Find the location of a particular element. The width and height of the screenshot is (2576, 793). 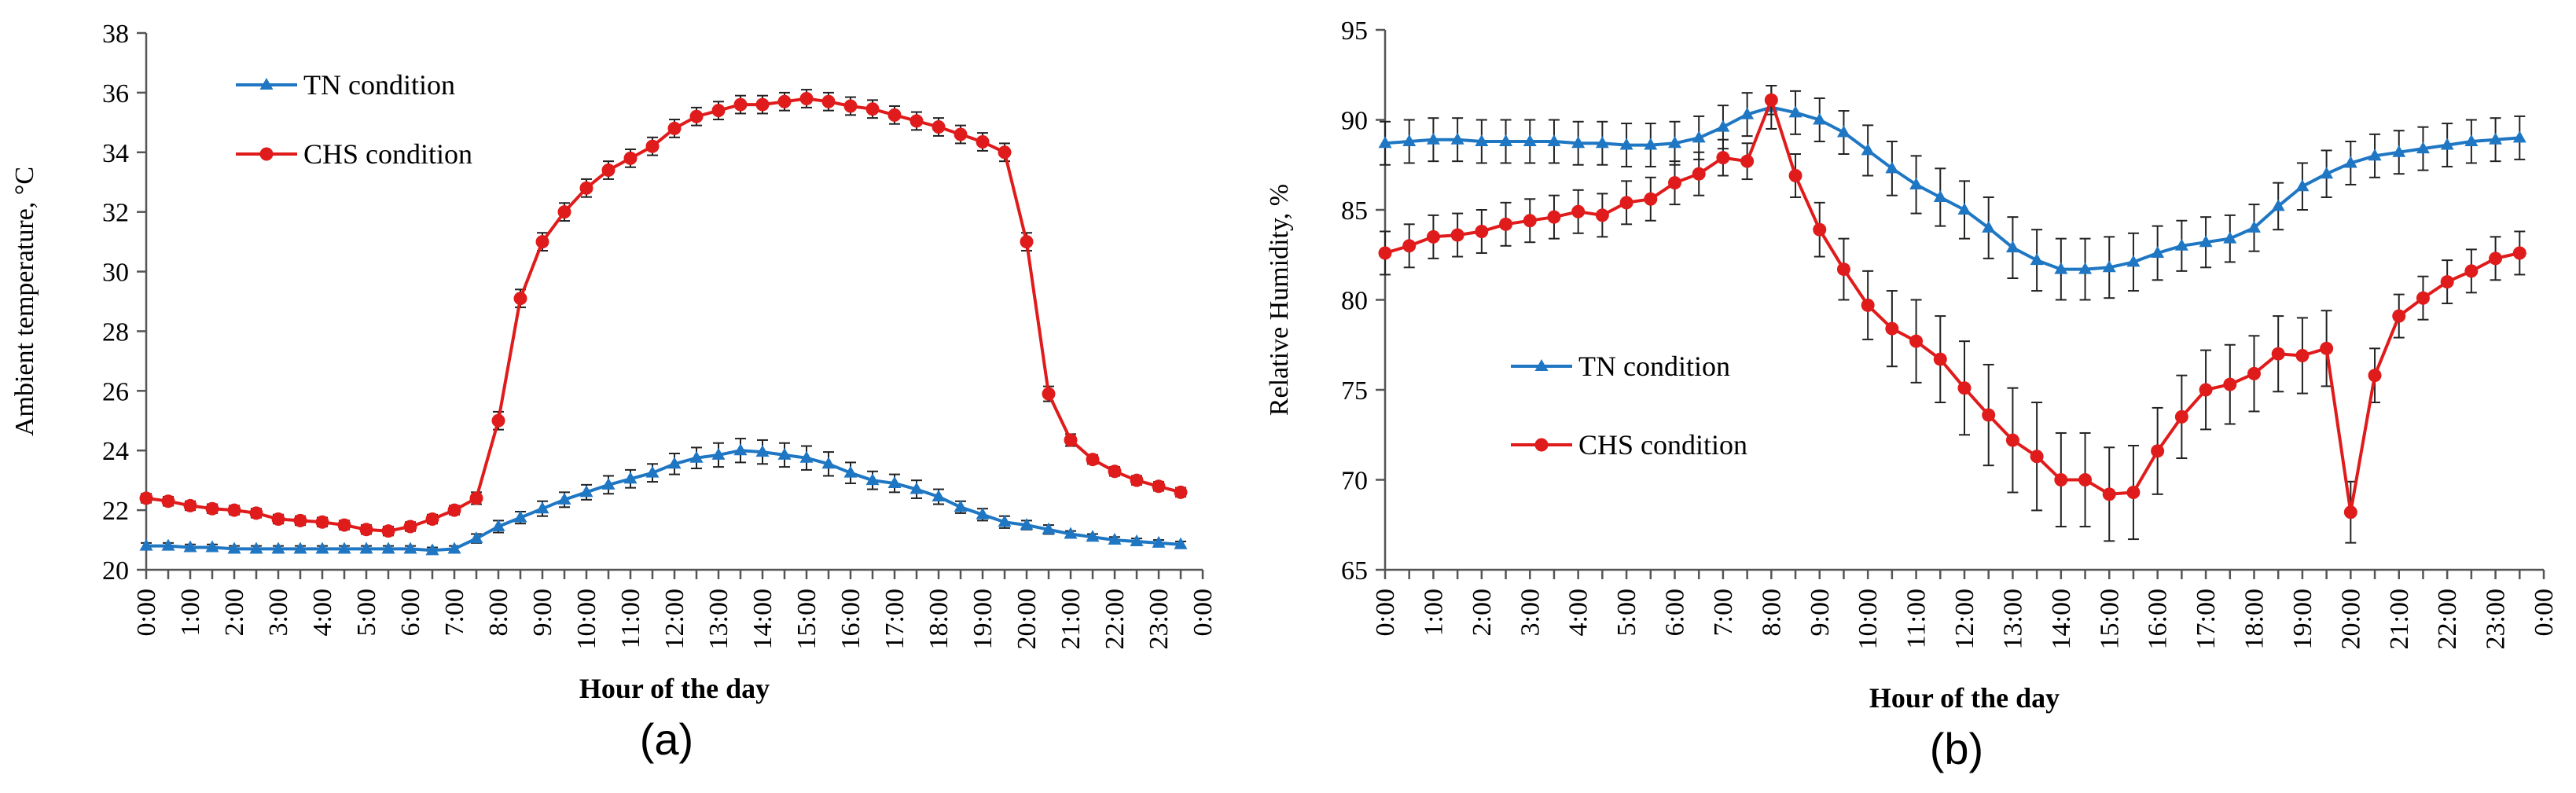

series-line is located at coordinates (663, 501).